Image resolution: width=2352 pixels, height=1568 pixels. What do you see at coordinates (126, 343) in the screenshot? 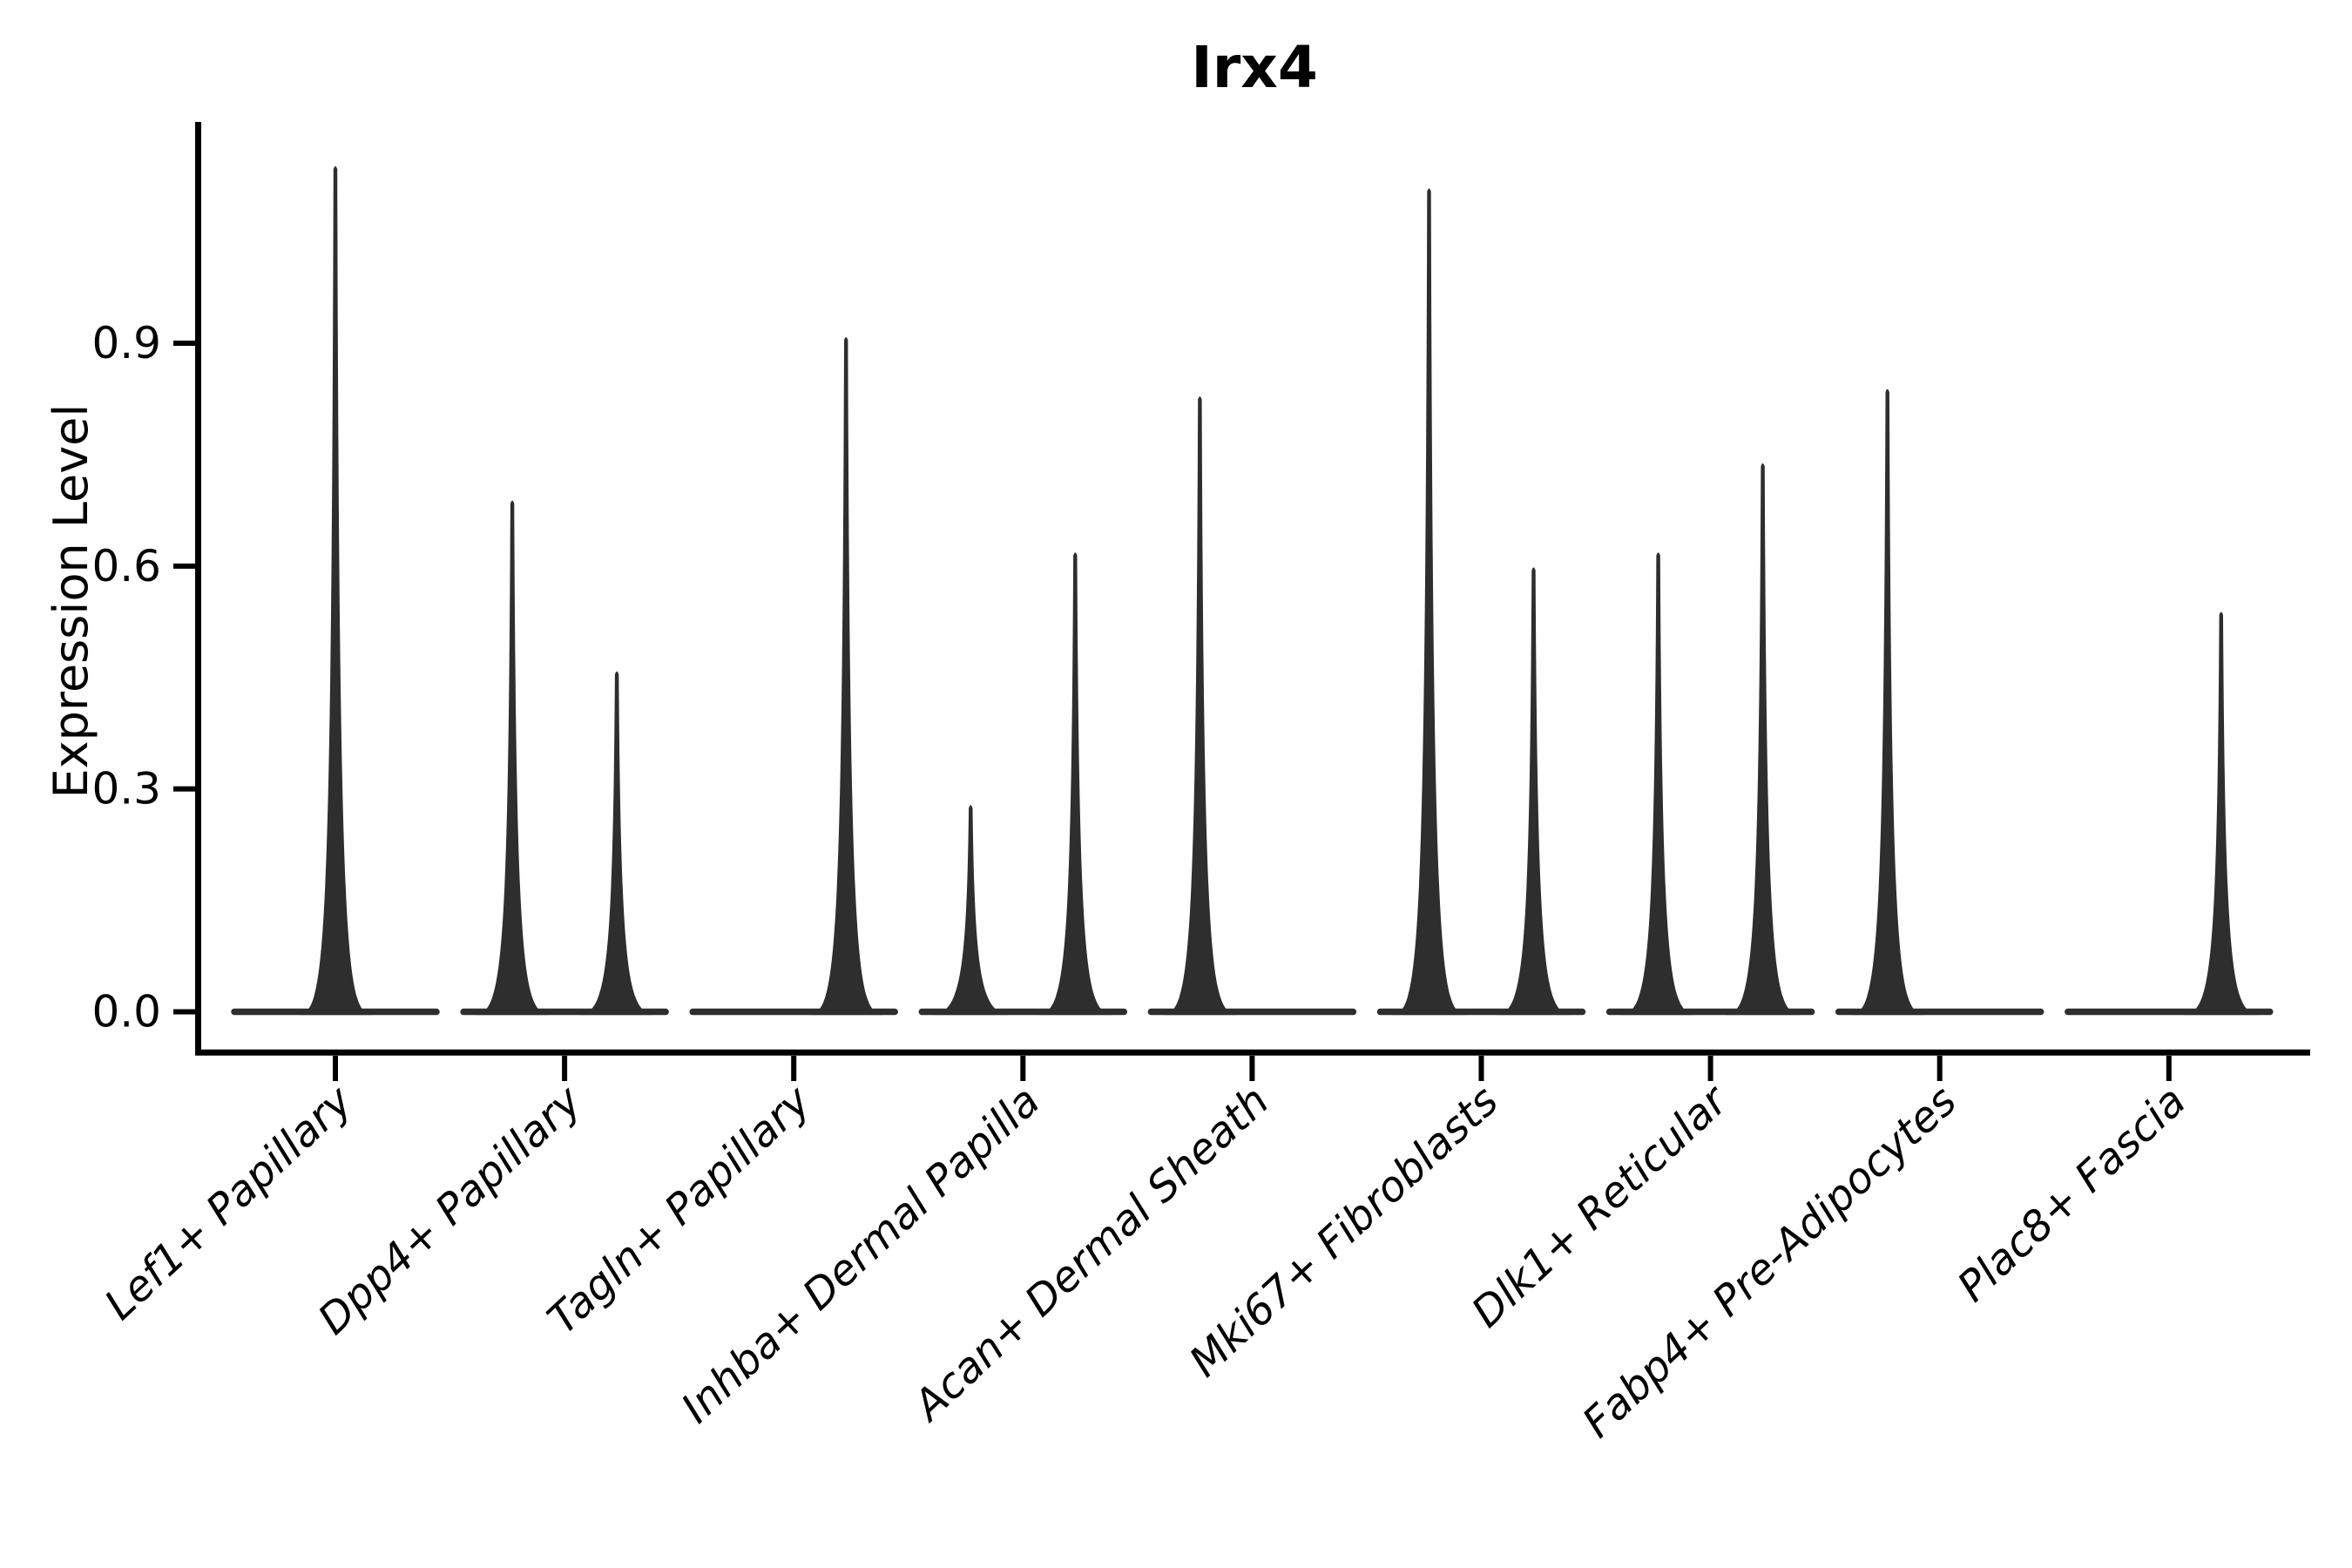
I see `y-tick-label: 0.9` at bounding box center [126, 343].